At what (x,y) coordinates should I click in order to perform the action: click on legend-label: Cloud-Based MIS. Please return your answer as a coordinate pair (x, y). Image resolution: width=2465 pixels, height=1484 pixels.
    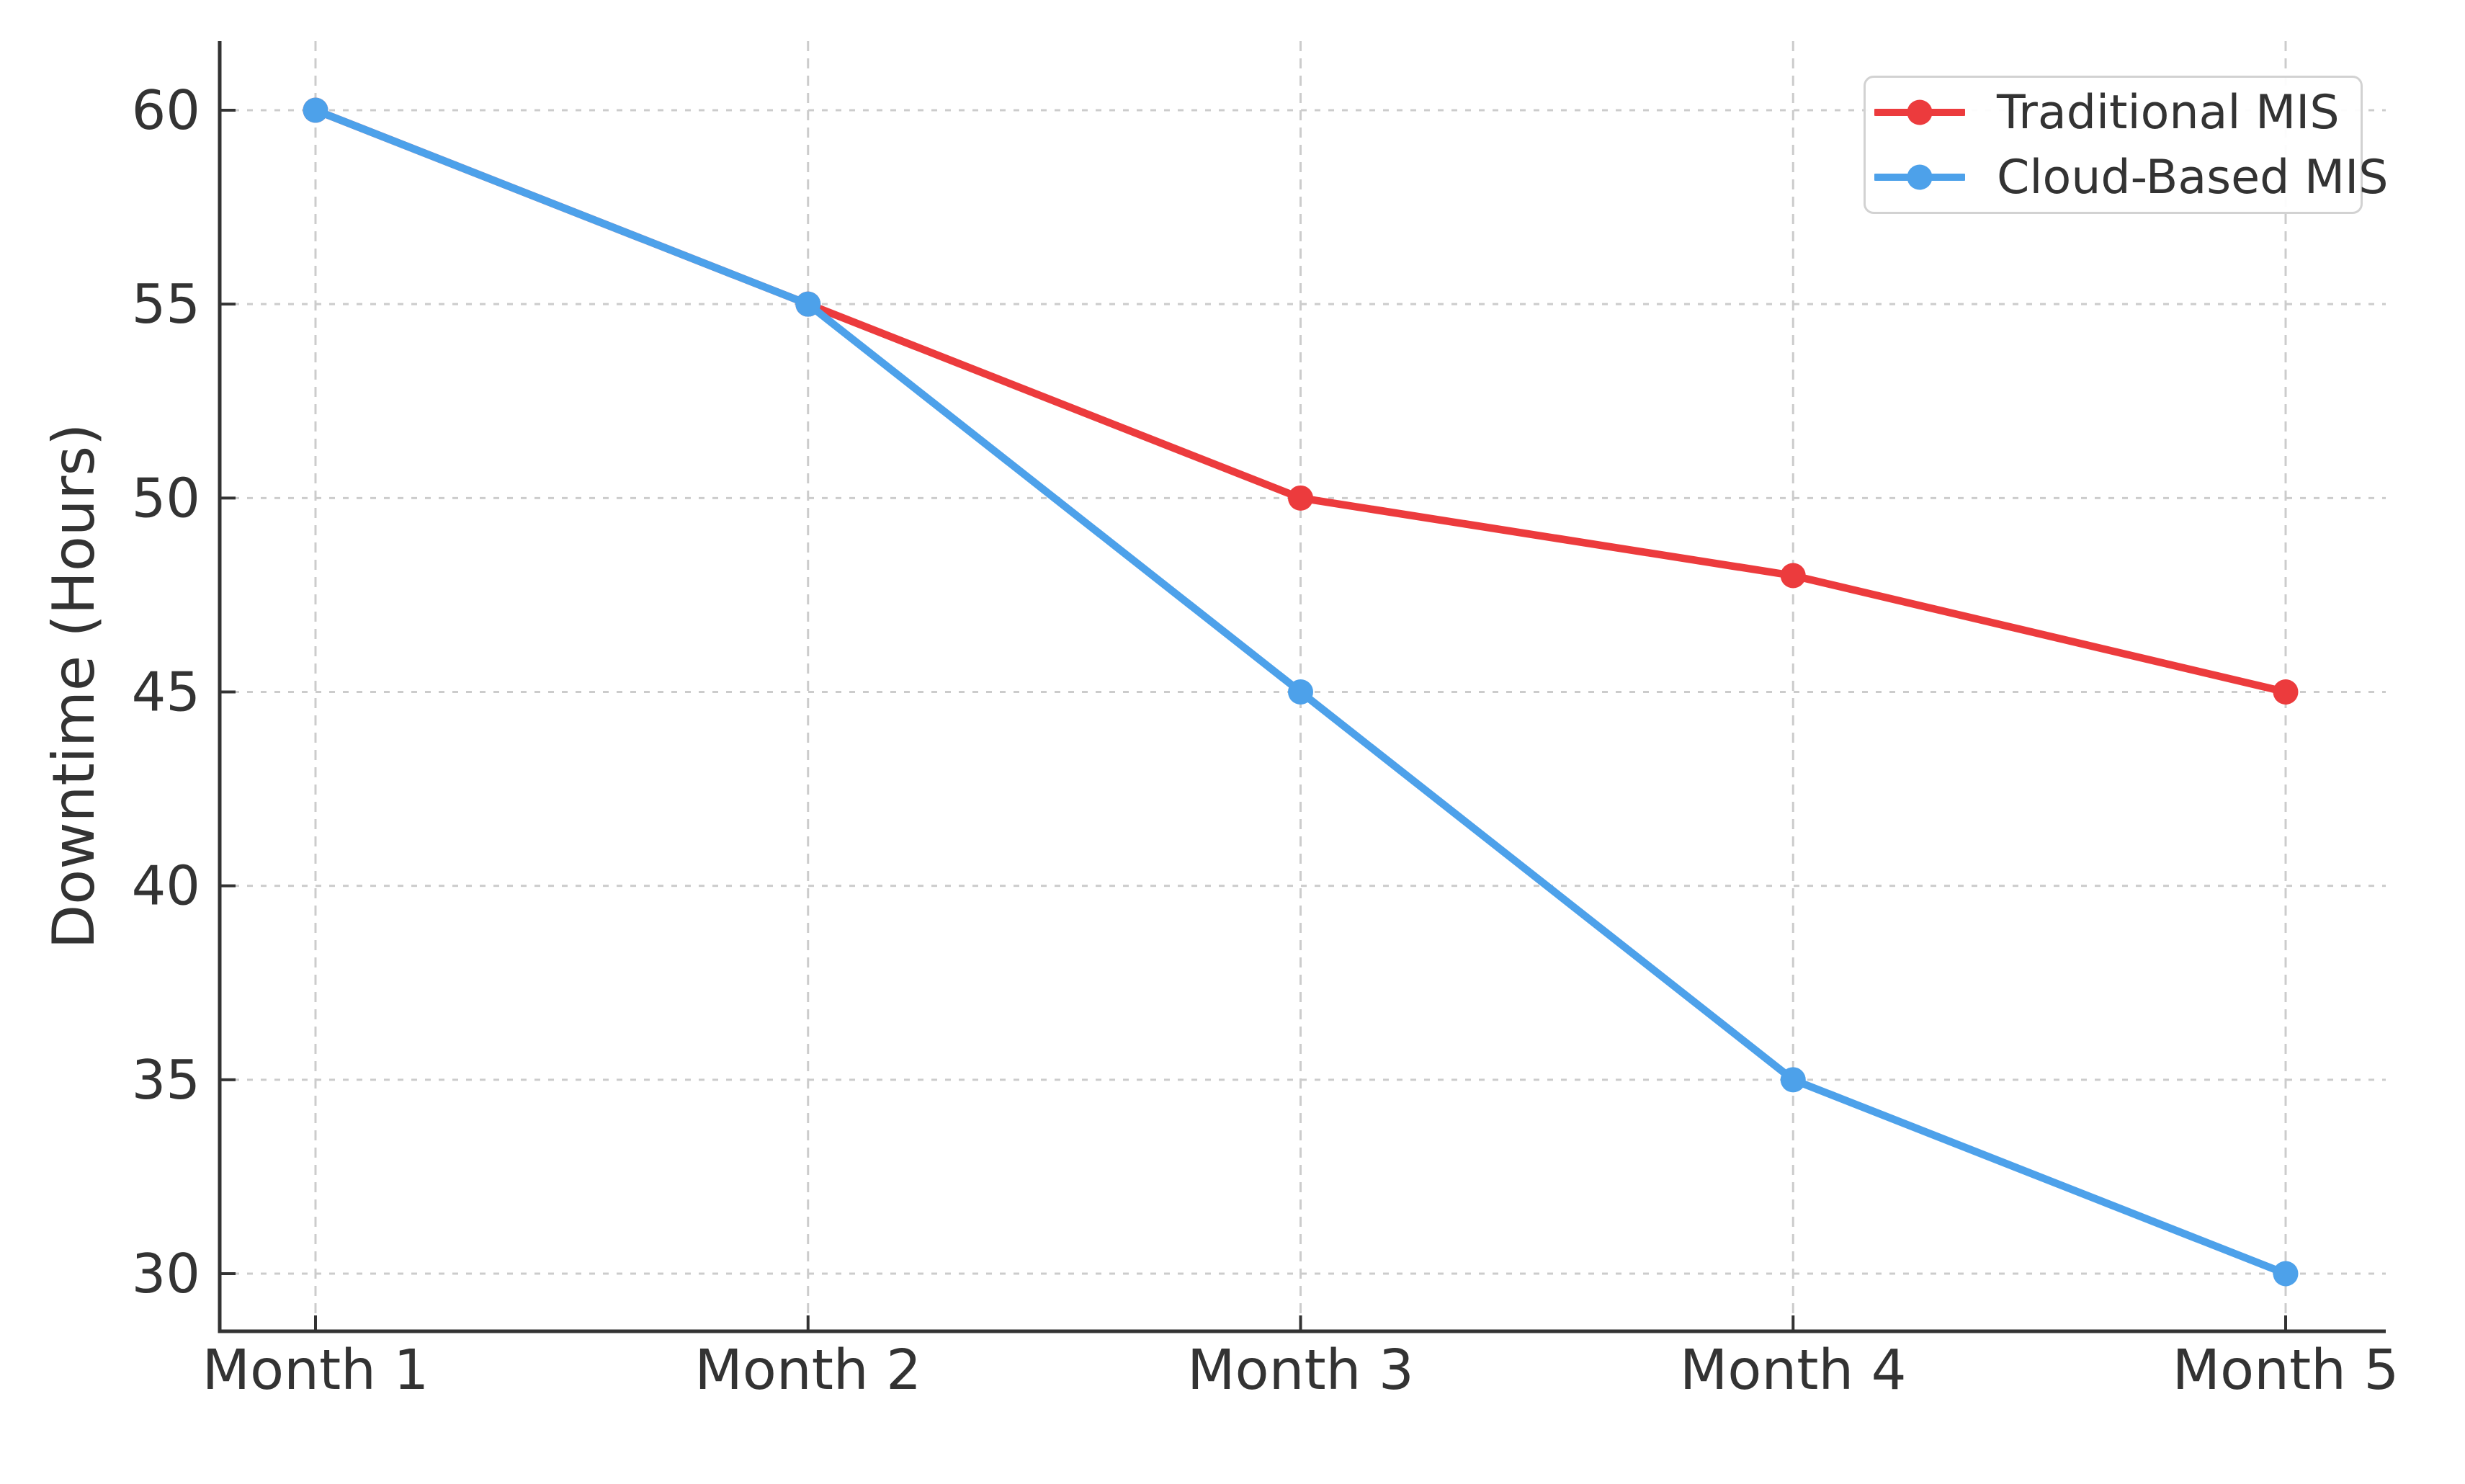
    Looking at the image, I should click on (2193, 177).